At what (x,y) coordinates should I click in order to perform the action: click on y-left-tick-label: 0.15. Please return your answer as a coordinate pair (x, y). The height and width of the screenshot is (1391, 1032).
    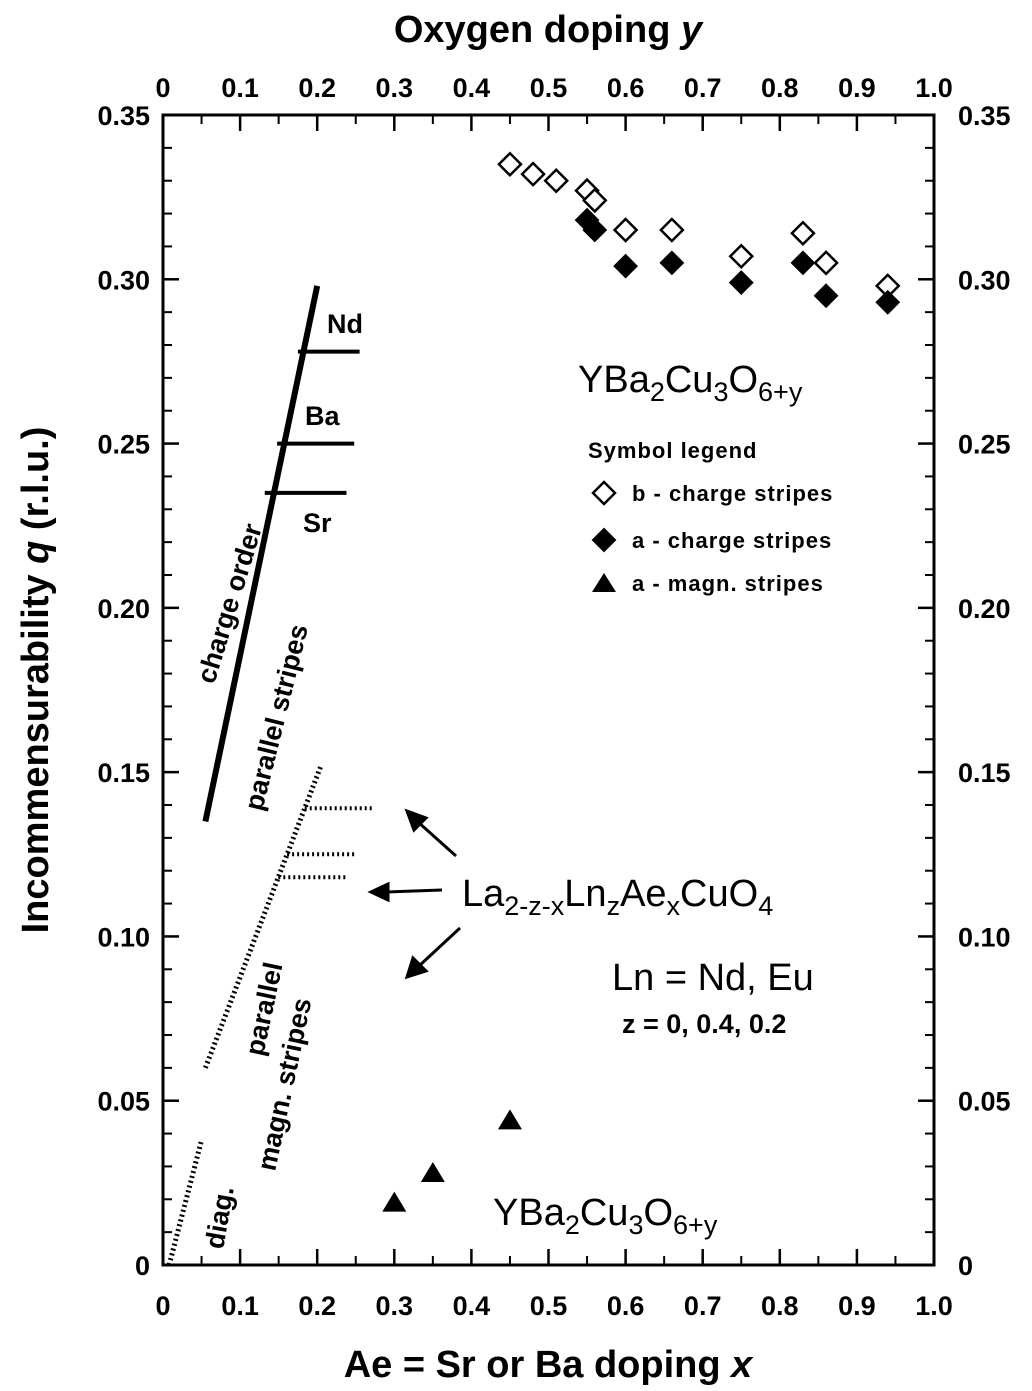
    Looking at the image, I should click on (123, 773).